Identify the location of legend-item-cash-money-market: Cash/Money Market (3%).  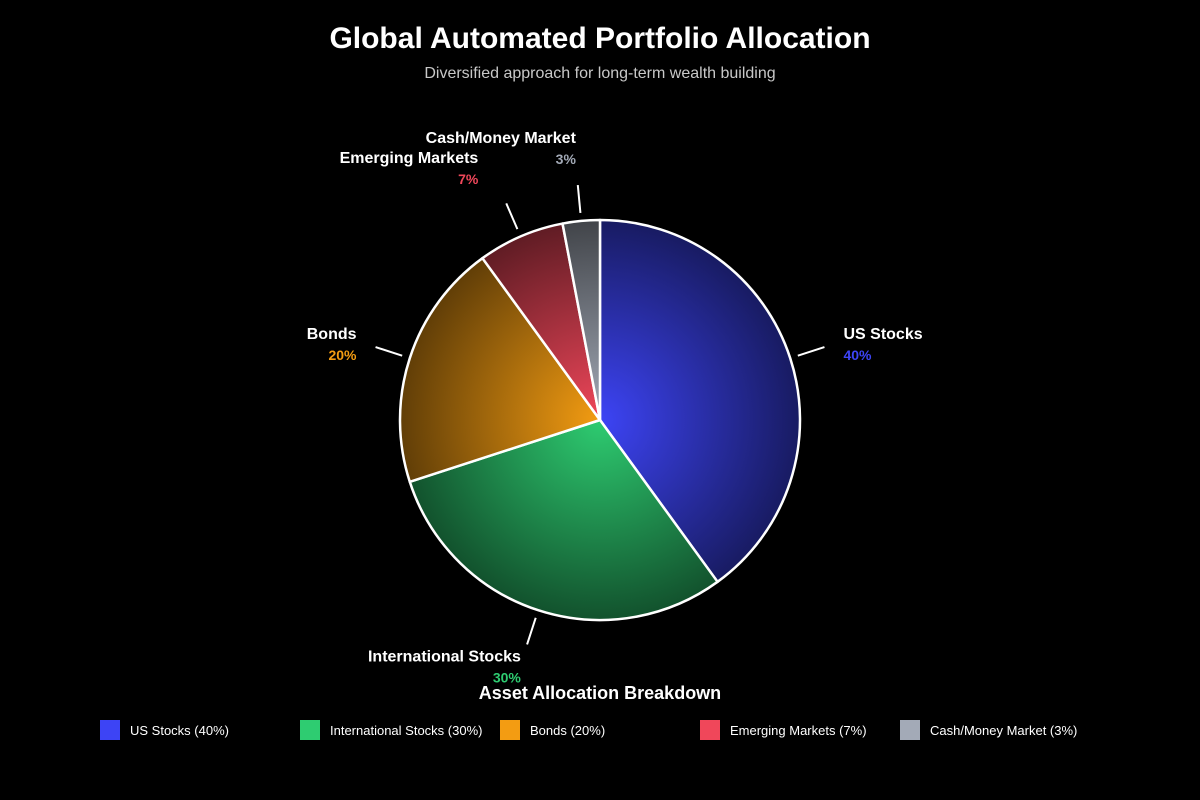
(988, 730).